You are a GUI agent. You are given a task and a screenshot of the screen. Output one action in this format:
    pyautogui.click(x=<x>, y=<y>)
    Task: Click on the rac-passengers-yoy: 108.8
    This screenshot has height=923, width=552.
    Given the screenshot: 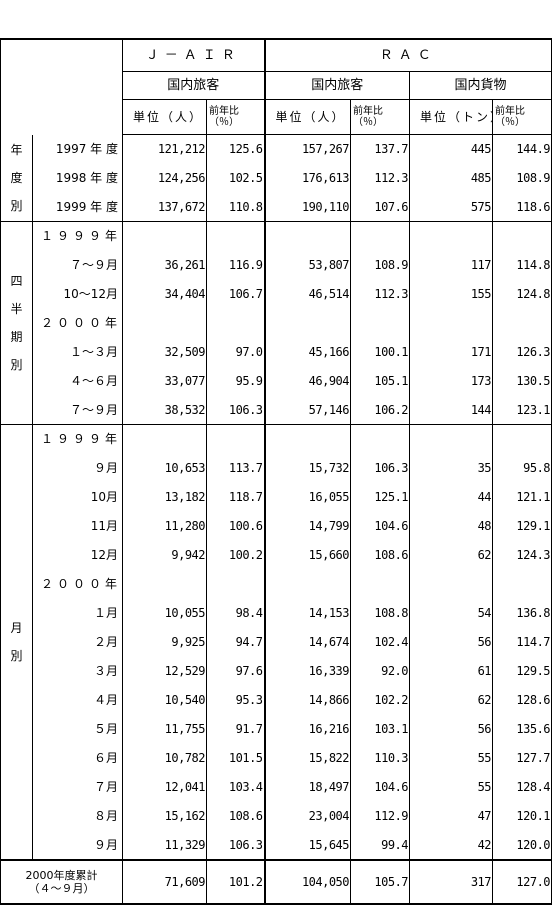 What is the action you would take?
    pyautogui.click(x=380, y=613)
    